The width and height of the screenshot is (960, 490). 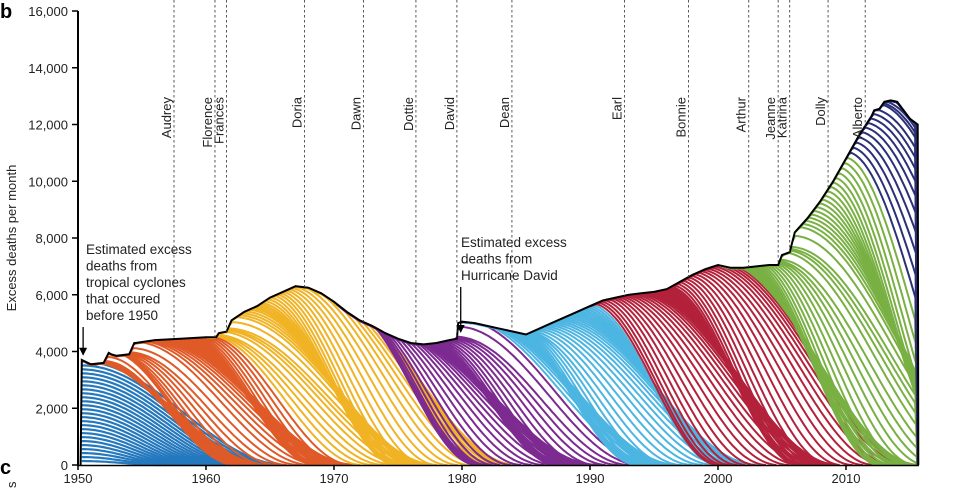 What do you see at coordinates (122, 315) in the screenshot?
I see `annotation-text: before 1950` at bounding box center [122, 315].